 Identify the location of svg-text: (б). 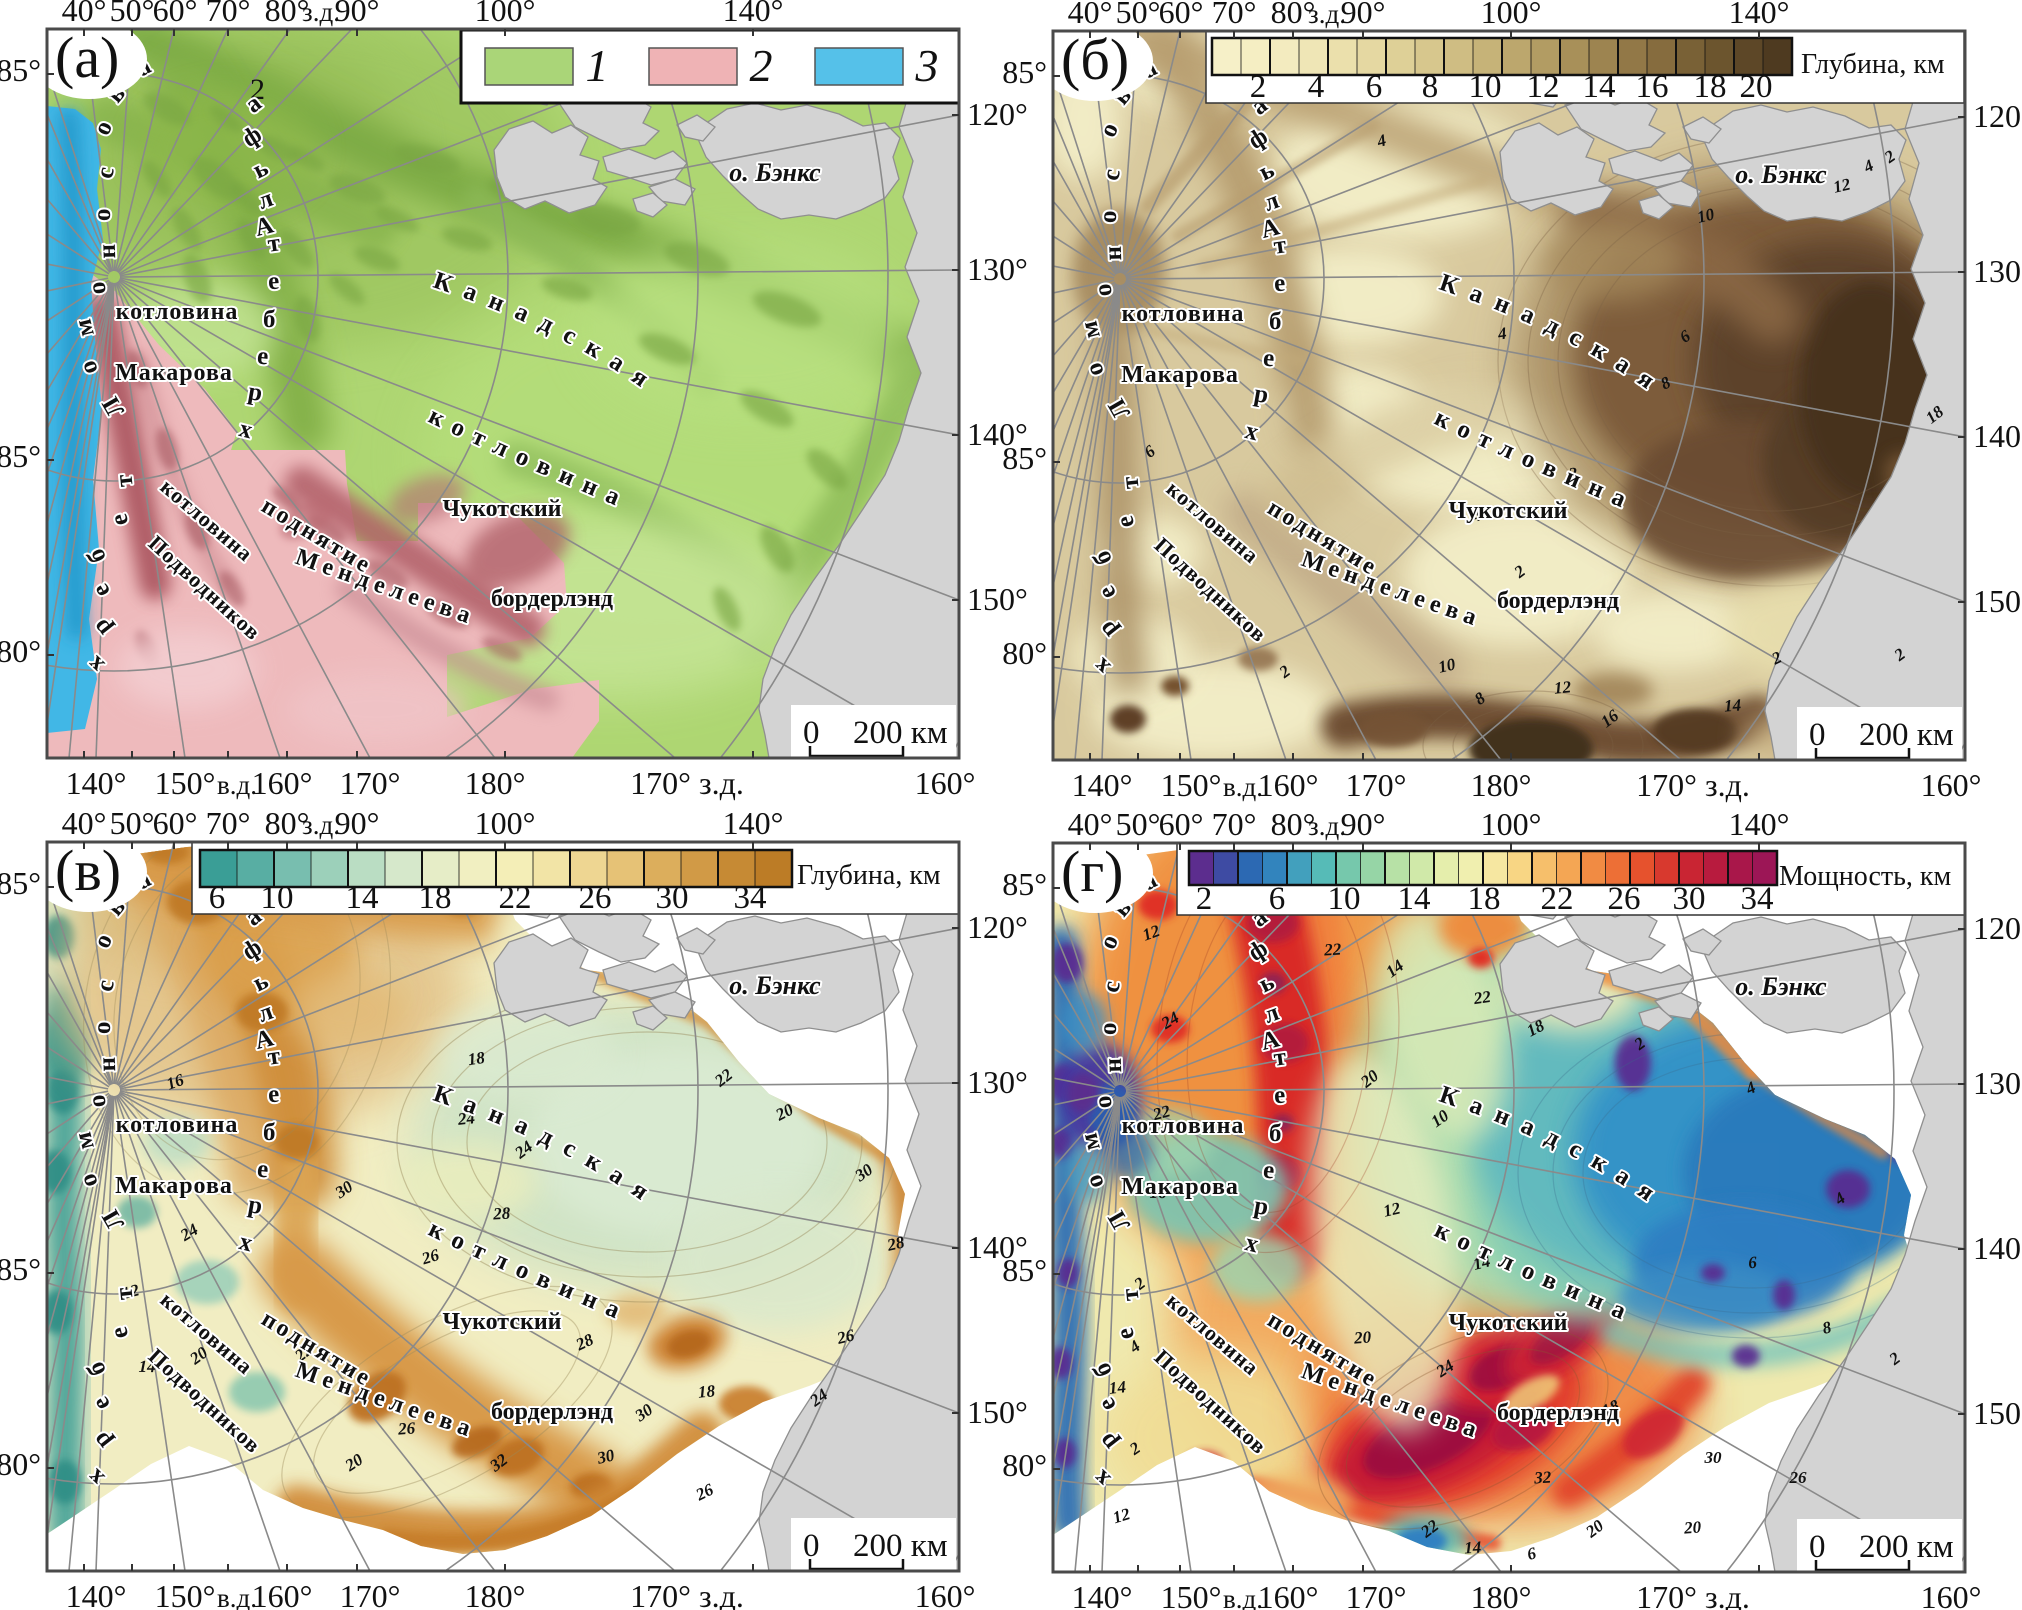
(1095, 59).